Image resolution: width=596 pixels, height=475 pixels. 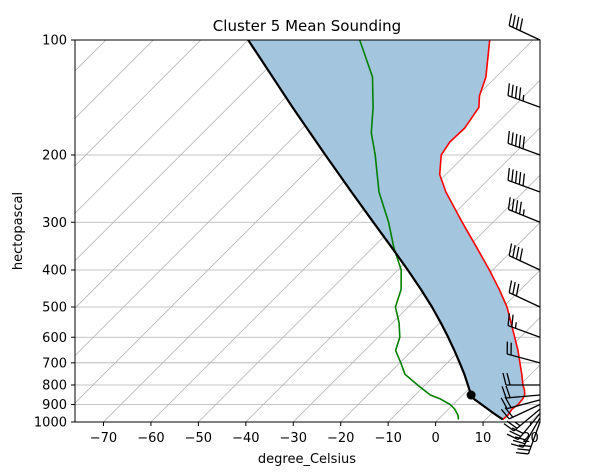 What do you see at coordinates (482, 230) in the screenshot?
I see `temperature-line` at bounding box center [482, 230].